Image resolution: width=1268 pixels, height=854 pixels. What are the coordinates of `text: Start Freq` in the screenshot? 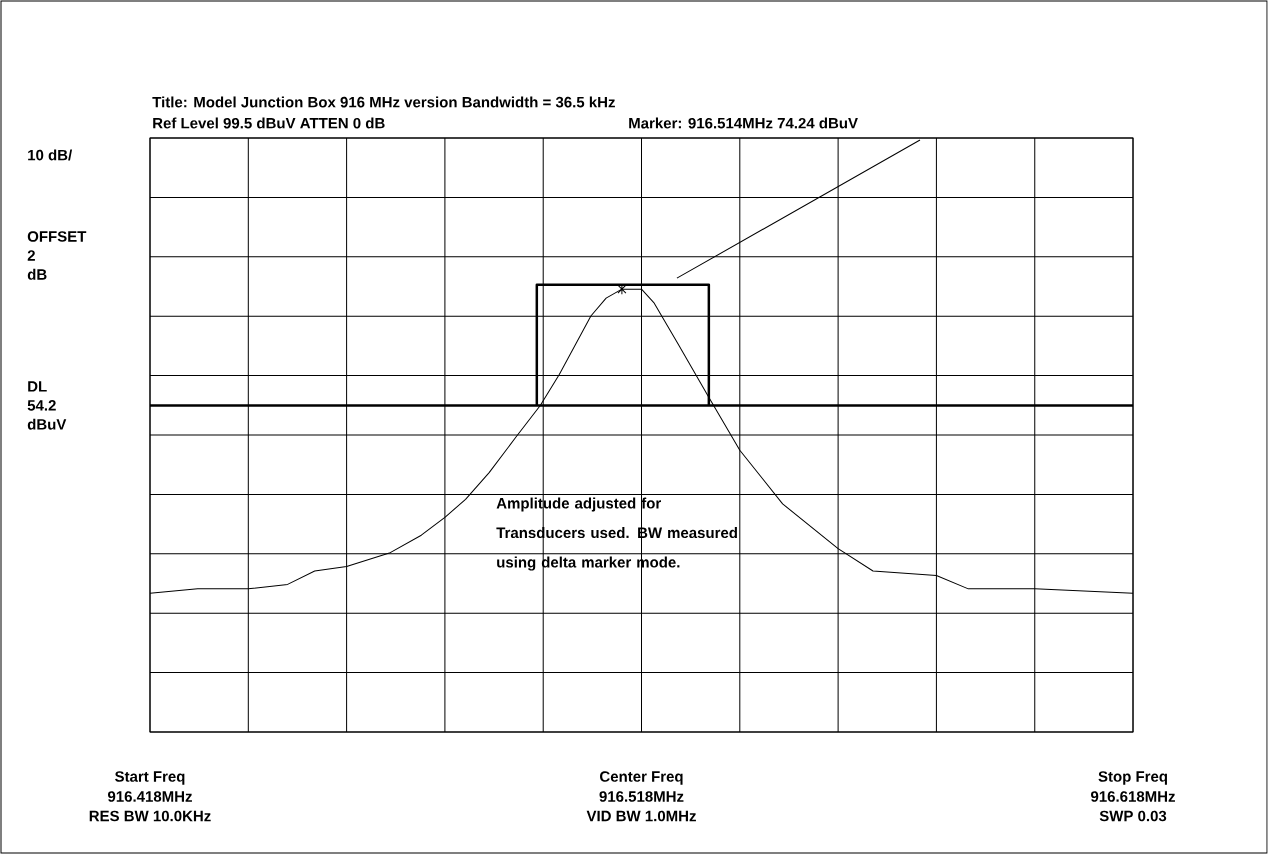 It's located at (150, 778).